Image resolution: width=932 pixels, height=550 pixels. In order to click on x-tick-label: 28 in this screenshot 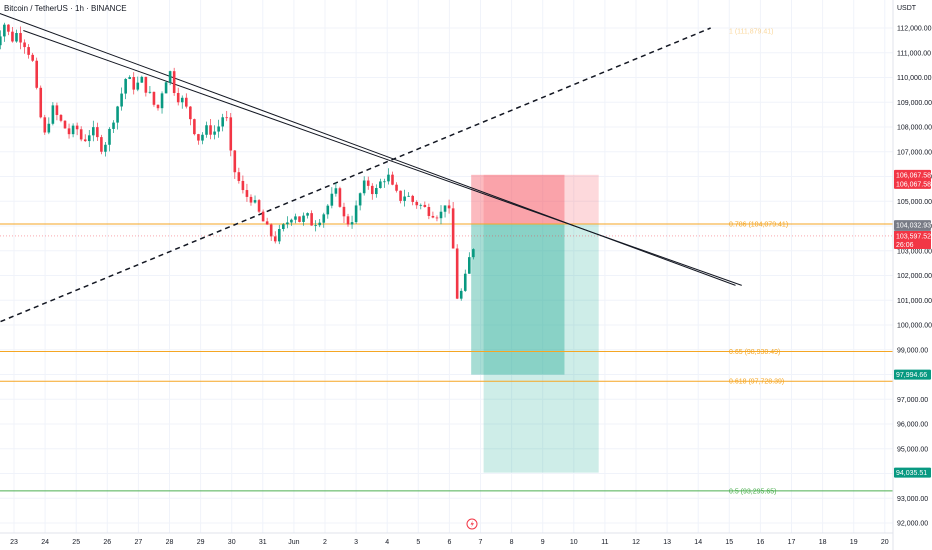, I will do `click(170, 542)`.